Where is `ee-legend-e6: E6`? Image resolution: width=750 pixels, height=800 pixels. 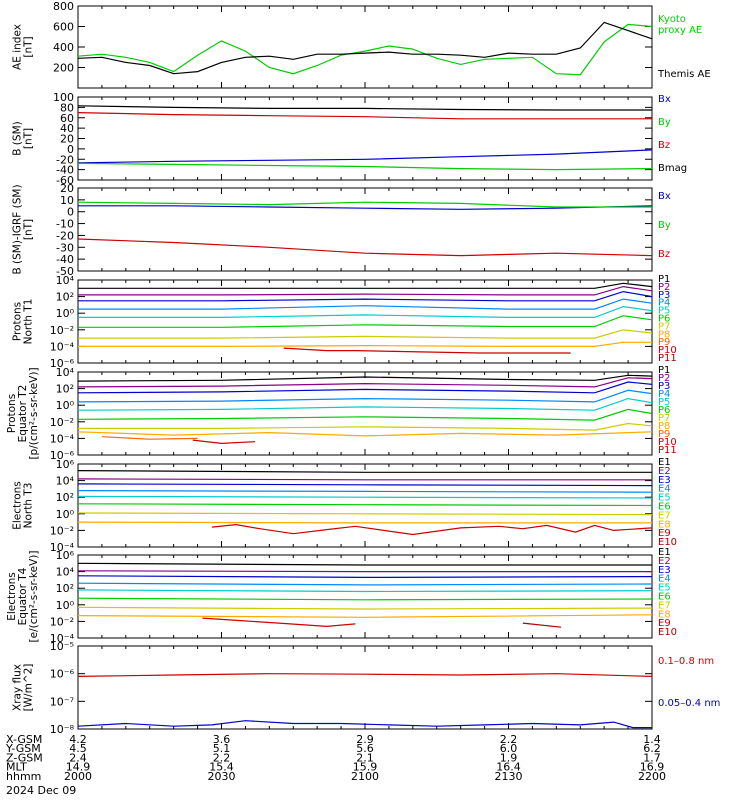
ee-legend-e6: E6 is located at coordinates (664, 597).